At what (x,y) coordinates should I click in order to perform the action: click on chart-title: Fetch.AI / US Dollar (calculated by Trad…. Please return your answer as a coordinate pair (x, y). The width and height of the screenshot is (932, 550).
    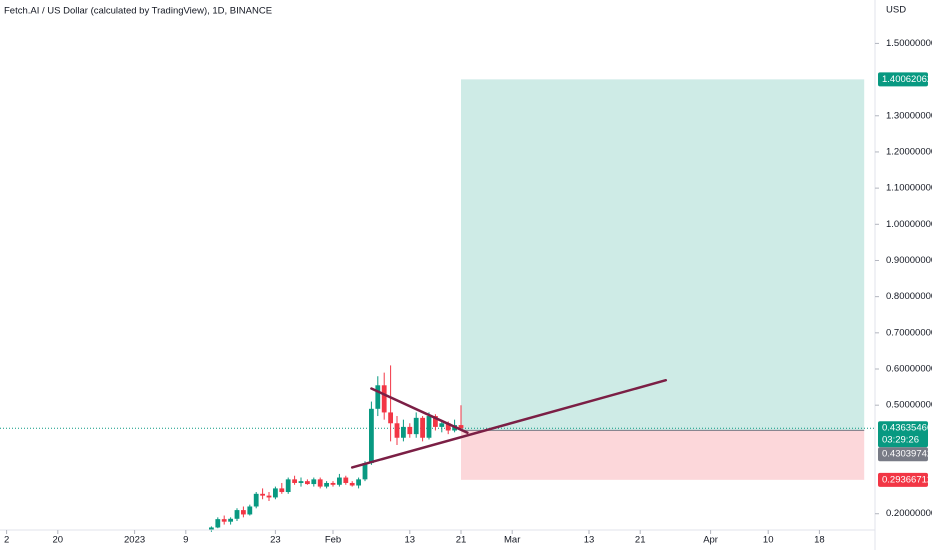
    Looking at the image, I should click on (138, 11).